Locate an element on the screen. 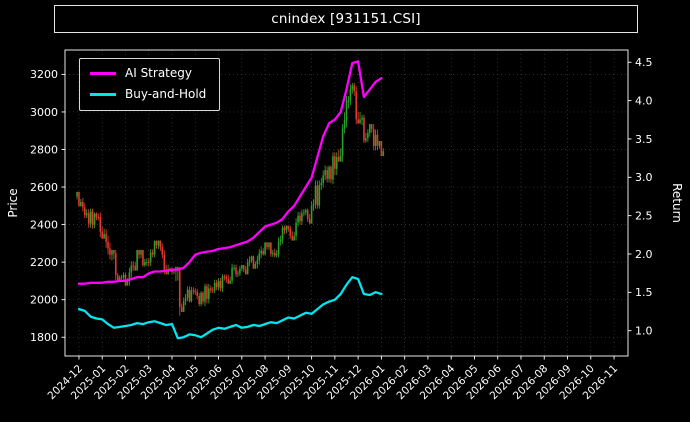 This screenshot has width=690, height=422. legend: AI Strategy Buy-and-Hold is located at coordinates (150, 84).